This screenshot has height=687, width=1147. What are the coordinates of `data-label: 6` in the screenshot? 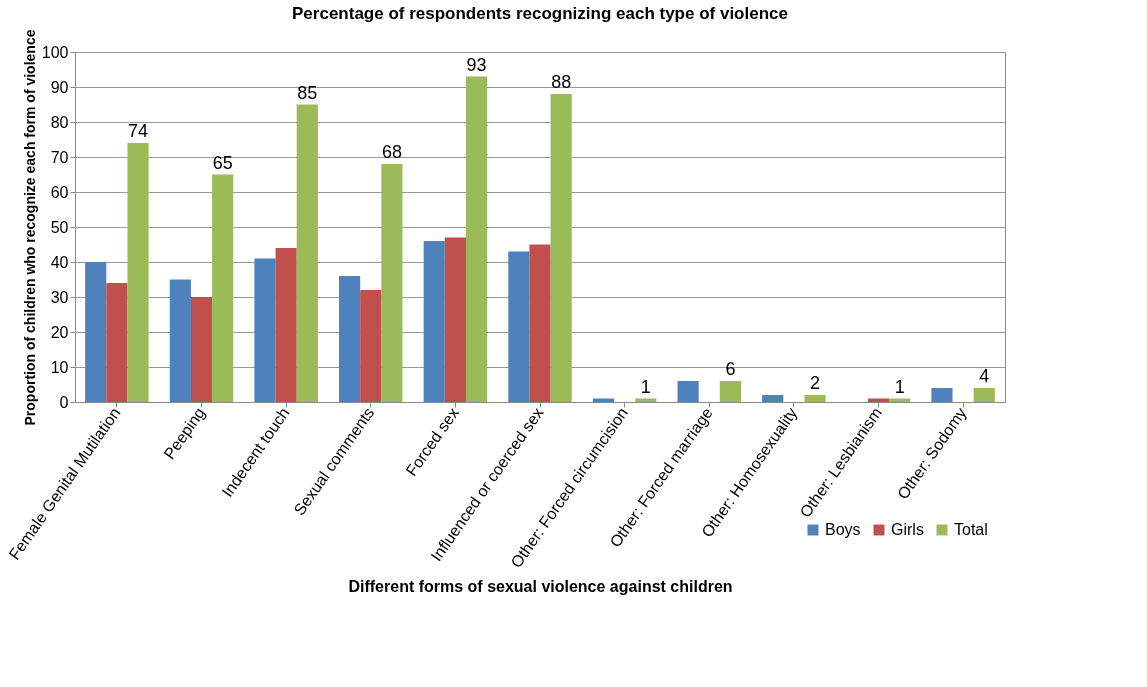 It's located at (730, 369).